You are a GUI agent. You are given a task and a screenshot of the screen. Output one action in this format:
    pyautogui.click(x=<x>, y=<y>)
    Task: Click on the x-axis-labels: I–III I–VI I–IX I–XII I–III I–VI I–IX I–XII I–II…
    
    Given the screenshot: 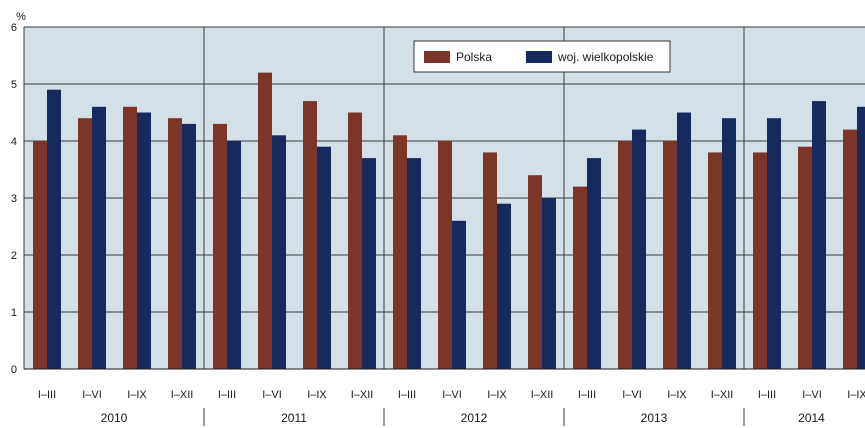 What is the action you would take?
    pyautogui.click(x=451, y=395)
    